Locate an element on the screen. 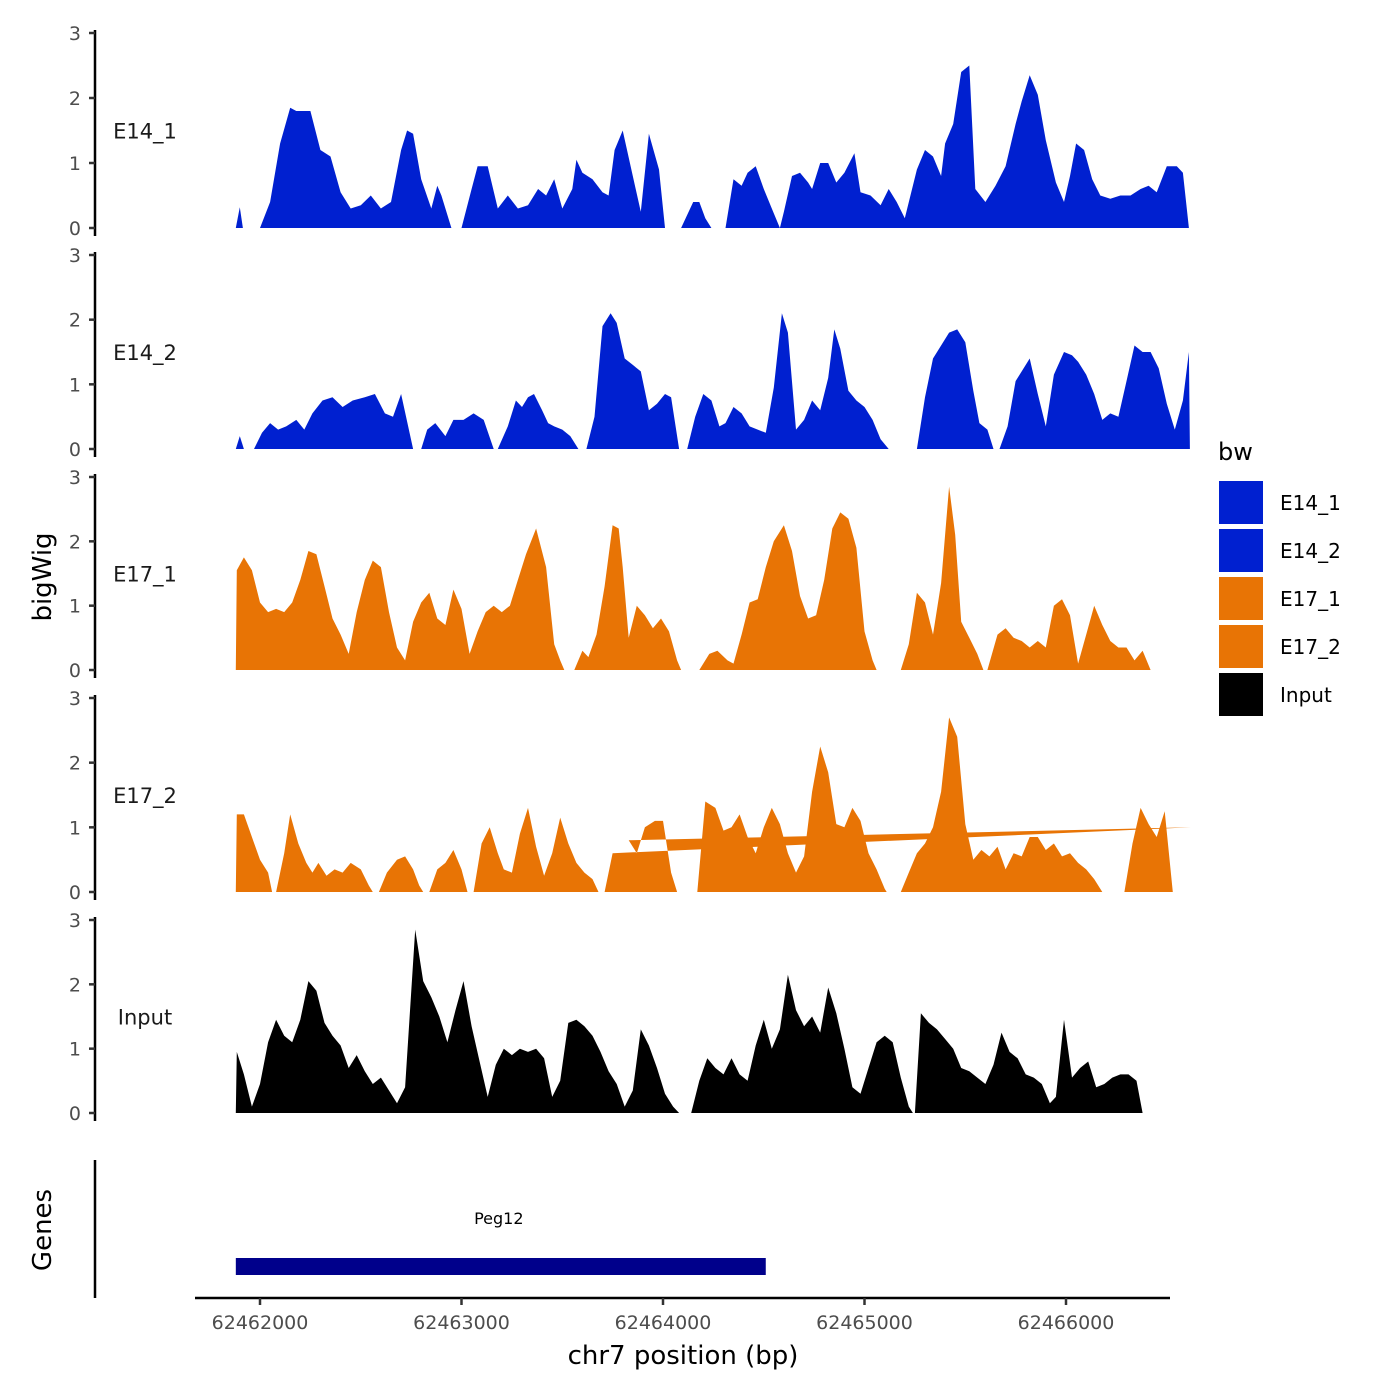  legend-label: E17_1 is located at coordinates (1310, 599).